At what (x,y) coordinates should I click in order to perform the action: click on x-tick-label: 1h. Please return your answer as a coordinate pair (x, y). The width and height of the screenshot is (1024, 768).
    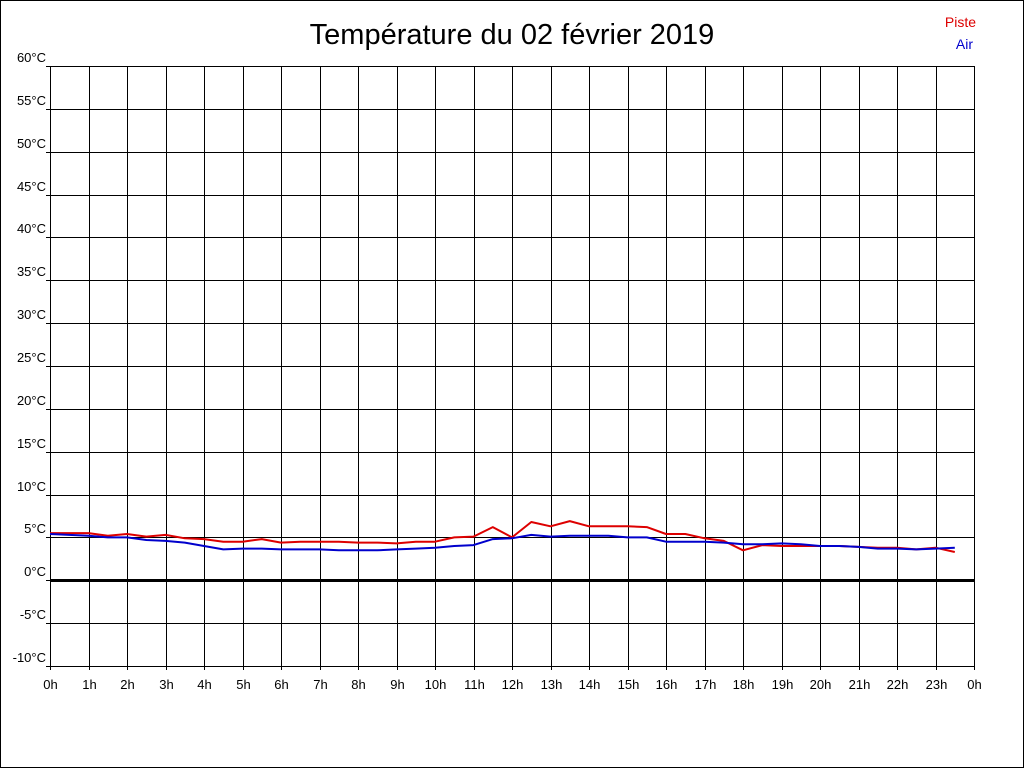
    Looking at the image, I should click on (89, 684).